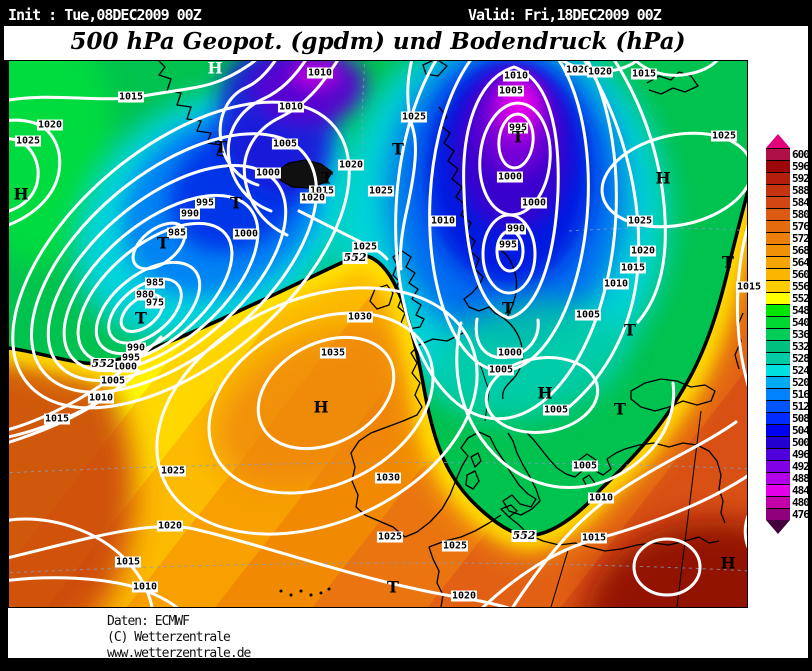 The width and height of the screenshot is (812, 671). I want to click on colorbar-value-label: 508, so click(801, 418).